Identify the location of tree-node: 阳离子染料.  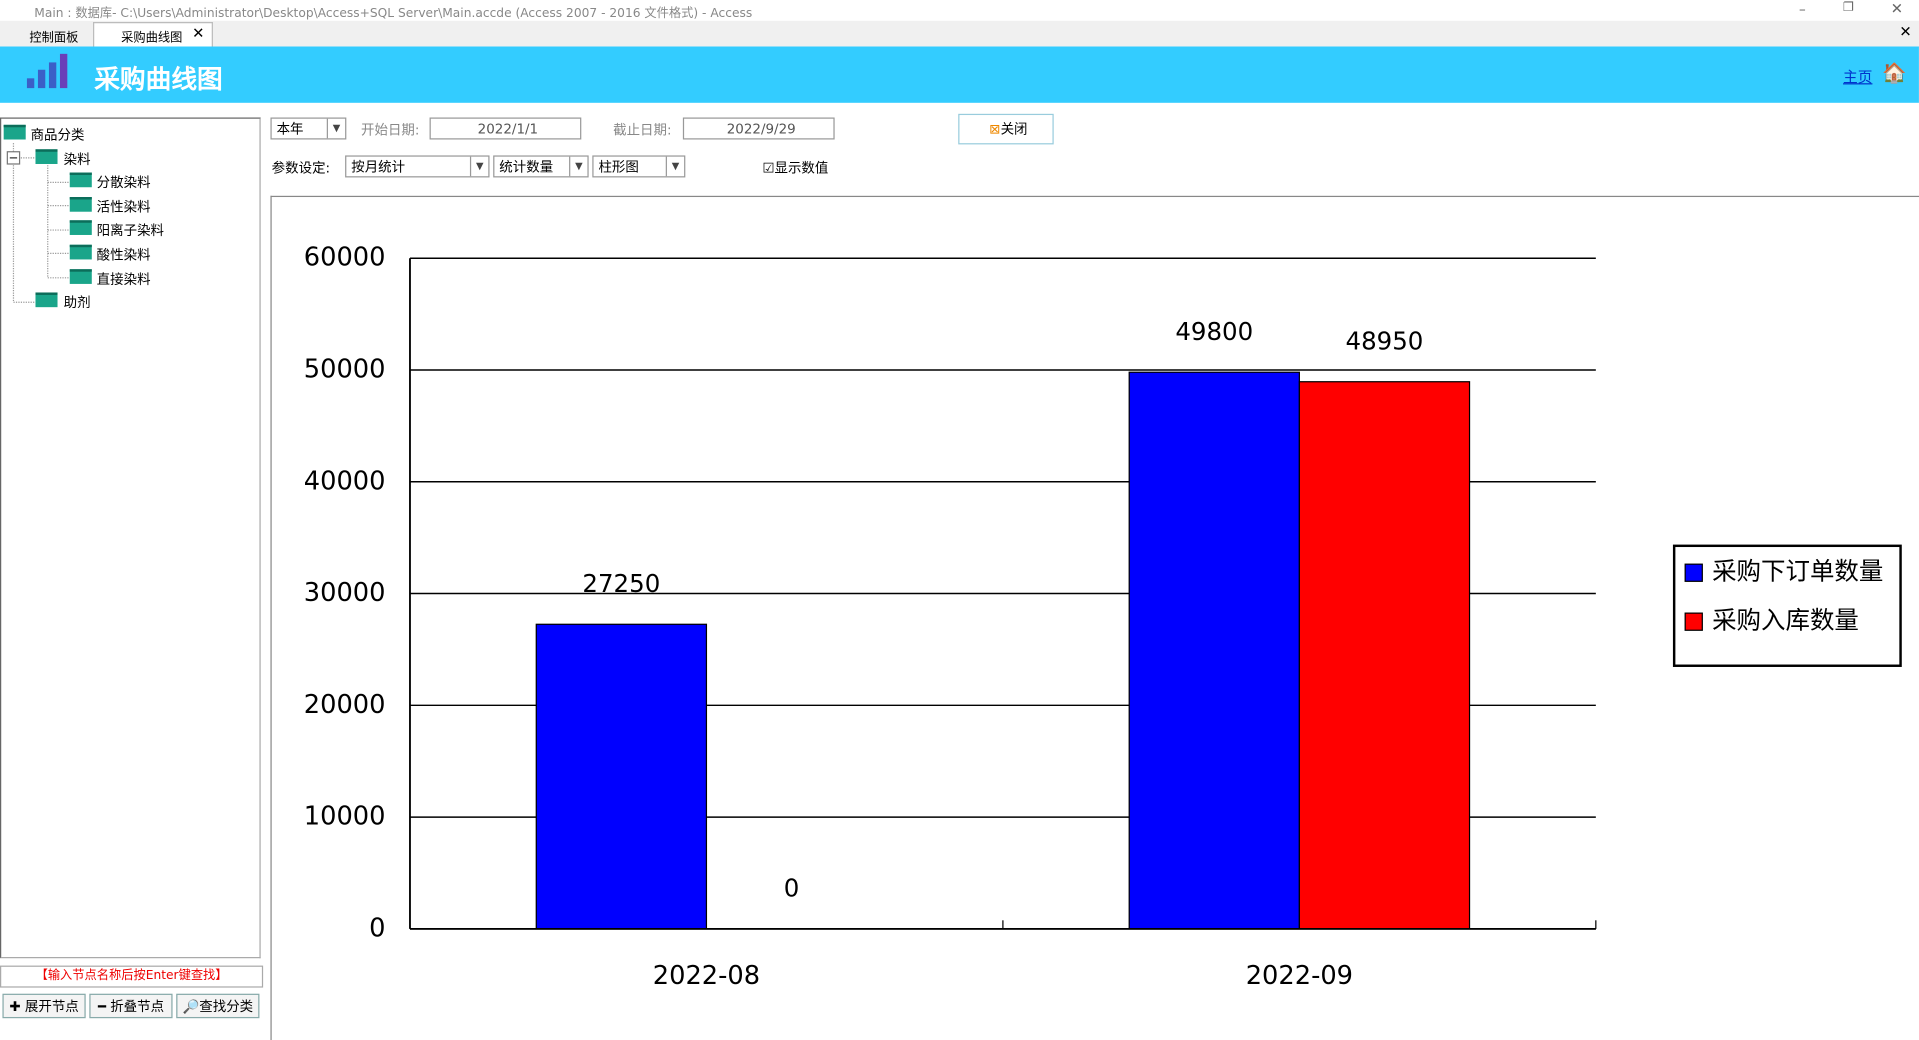
(130, 231).